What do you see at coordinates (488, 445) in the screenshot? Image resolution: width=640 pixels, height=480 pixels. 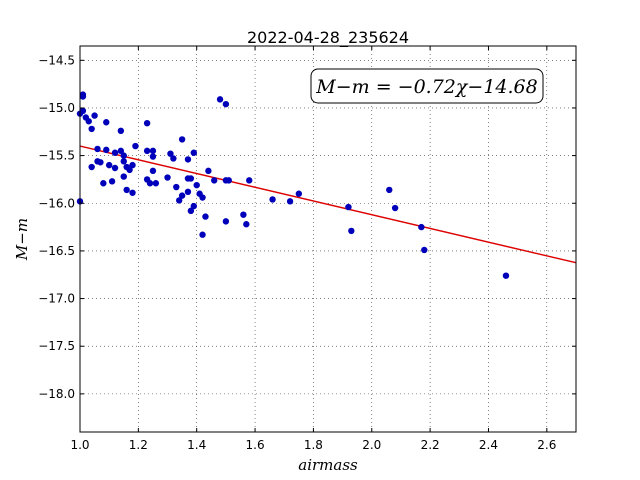 I see `x-tick-label: 2.4` at bounding box center [488, 445].